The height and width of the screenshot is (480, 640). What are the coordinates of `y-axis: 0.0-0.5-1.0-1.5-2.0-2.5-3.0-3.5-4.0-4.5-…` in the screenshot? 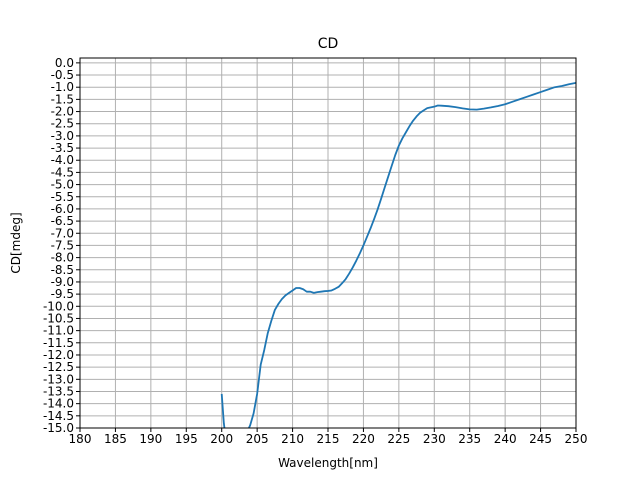 It's located at (61, 245).